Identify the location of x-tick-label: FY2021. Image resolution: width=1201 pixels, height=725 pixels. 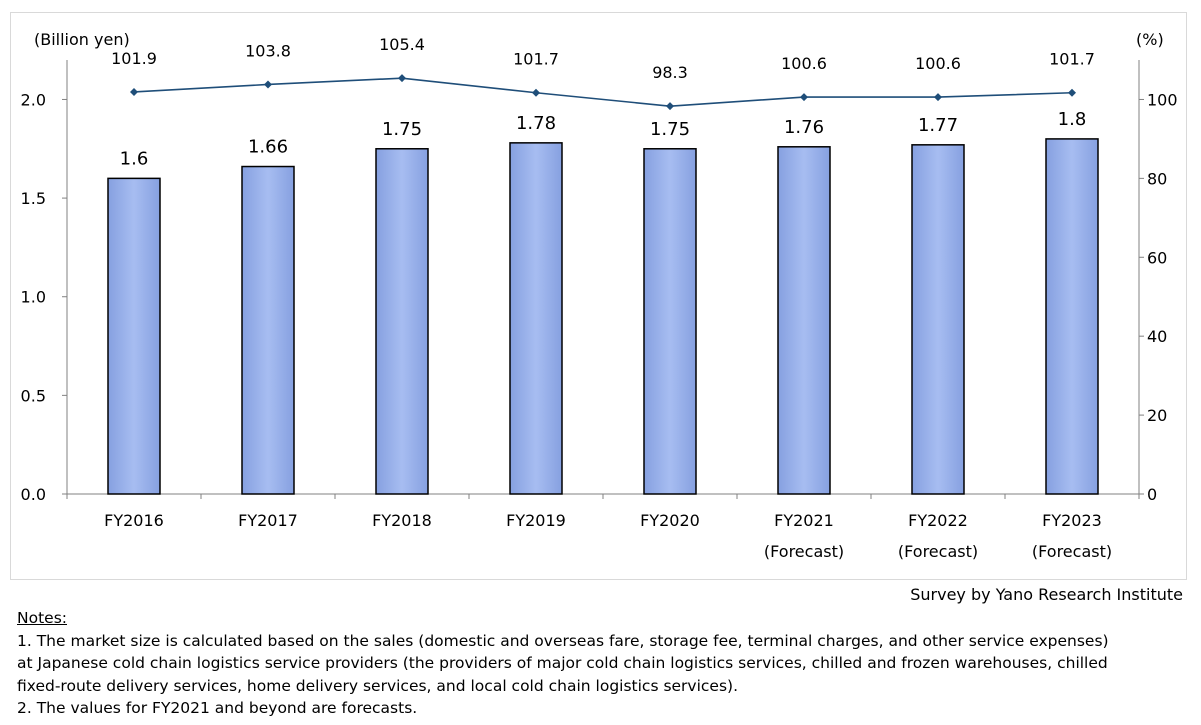
(804, 520).